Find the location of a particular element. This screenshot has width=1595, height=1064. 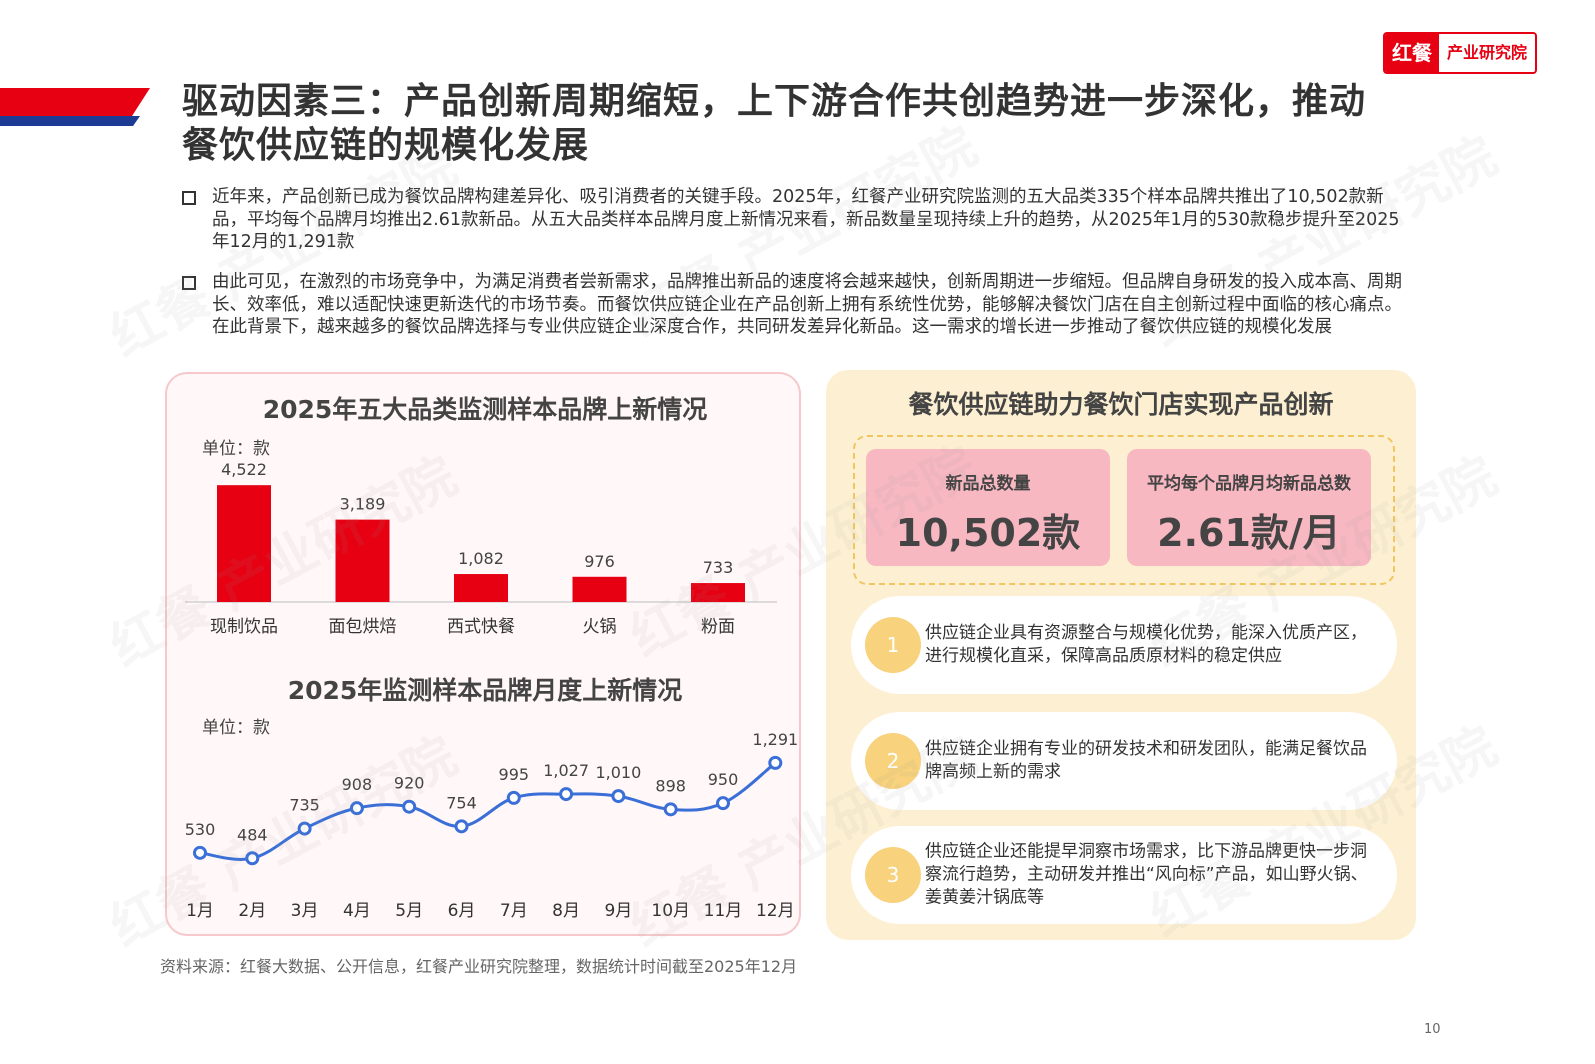

stat-value: 10,502款 is located at coordinates (988, 533).